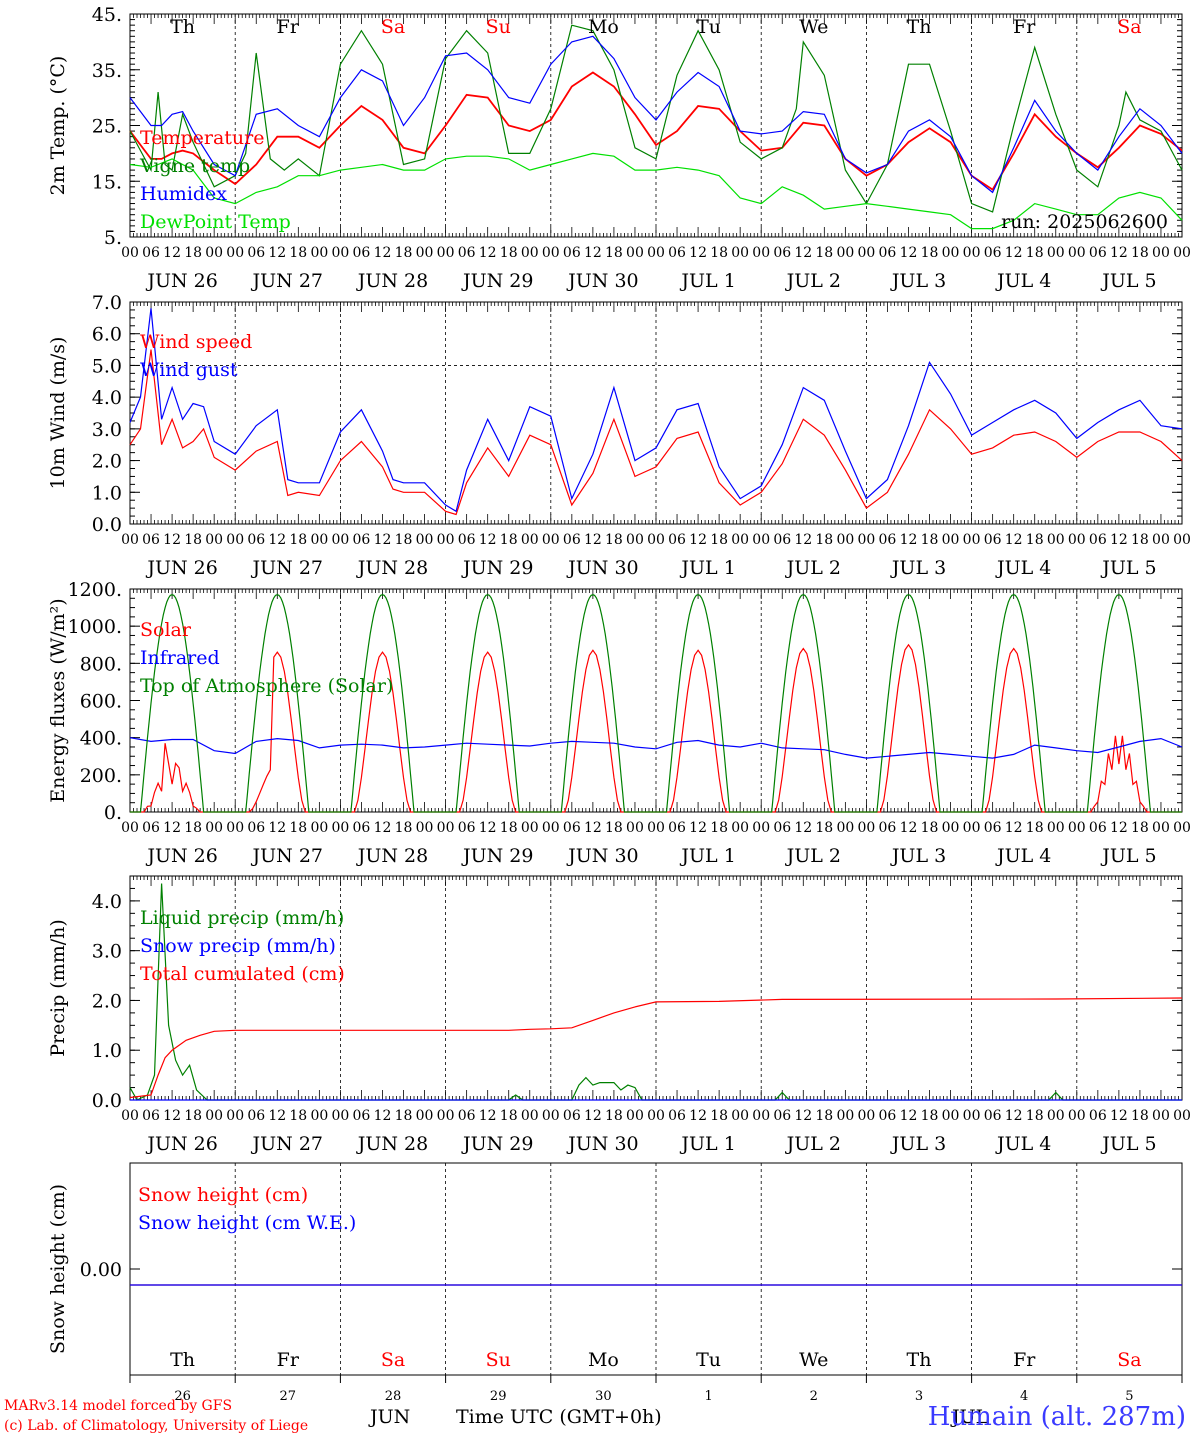 This screenshot has width=1194, height=1440. Describe the element at coordinates (918, 856) in the screenshot. I see `date-label: JUL 3` at that location.